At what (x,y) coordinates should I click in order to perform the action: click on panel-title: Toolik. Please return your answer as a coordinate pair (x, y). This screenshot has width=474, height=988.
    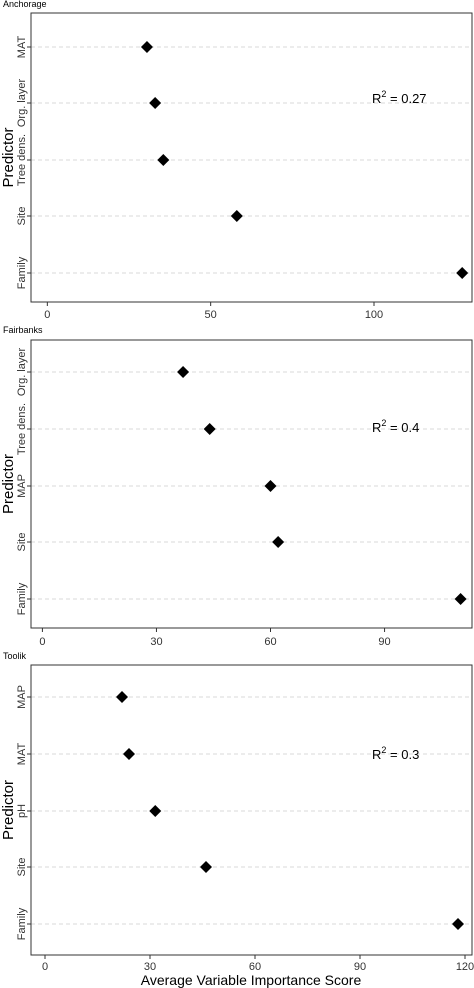
    Looking at the image, I should click on (15, 656).